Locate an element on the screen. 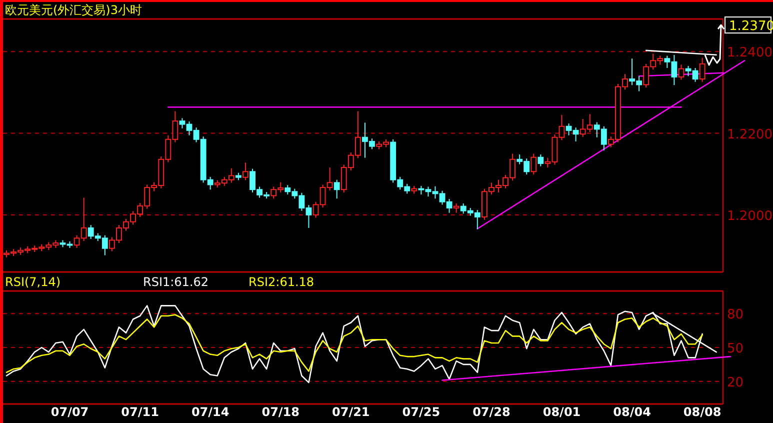 This screenshot has height=423, width=773. x-tick-label: 08/08 is located at coordinates (702, 412).